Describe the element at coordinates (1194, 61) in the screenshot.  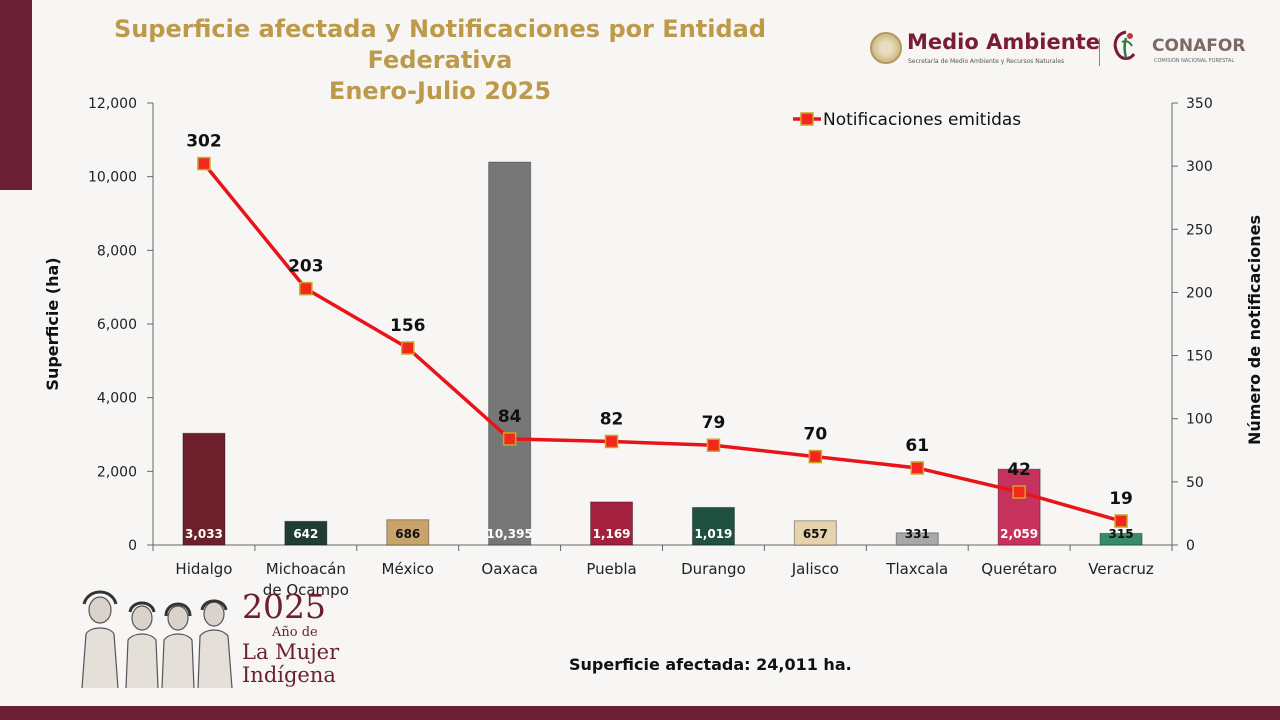
I see `conafor-subtitle: COMISIÓN NACIONAL FORESTAL` at that location.